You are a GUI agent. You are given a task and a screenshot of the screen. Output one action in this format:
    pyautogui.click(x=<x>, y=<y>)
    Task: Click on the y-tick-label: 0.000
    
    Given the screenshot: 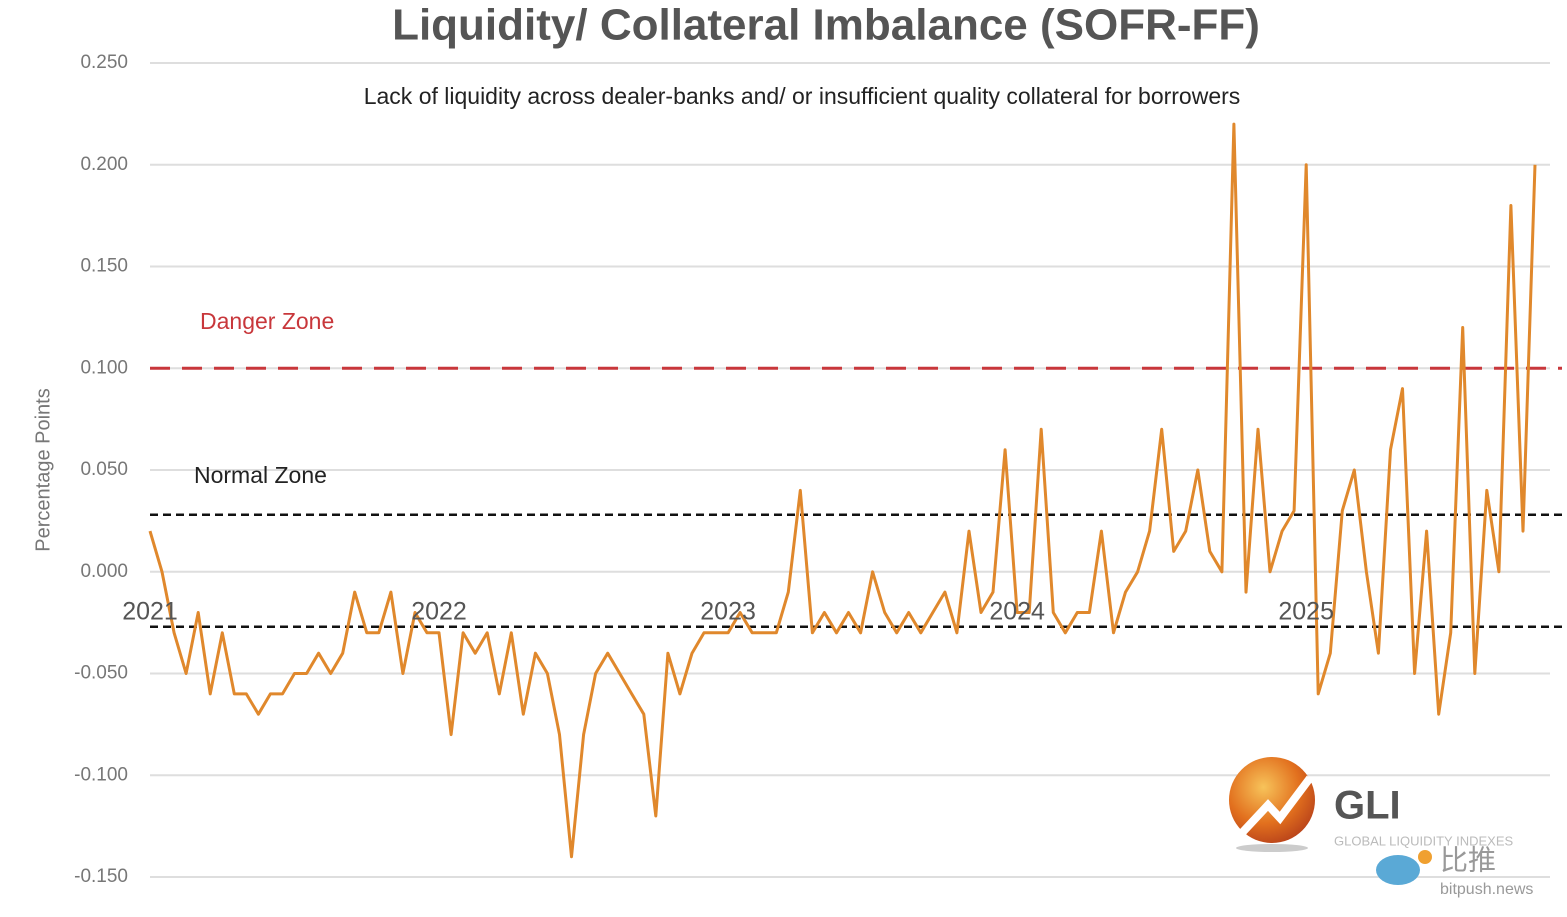 What is the action you would take?
    pyautogui.click(x=104, y=571)
    